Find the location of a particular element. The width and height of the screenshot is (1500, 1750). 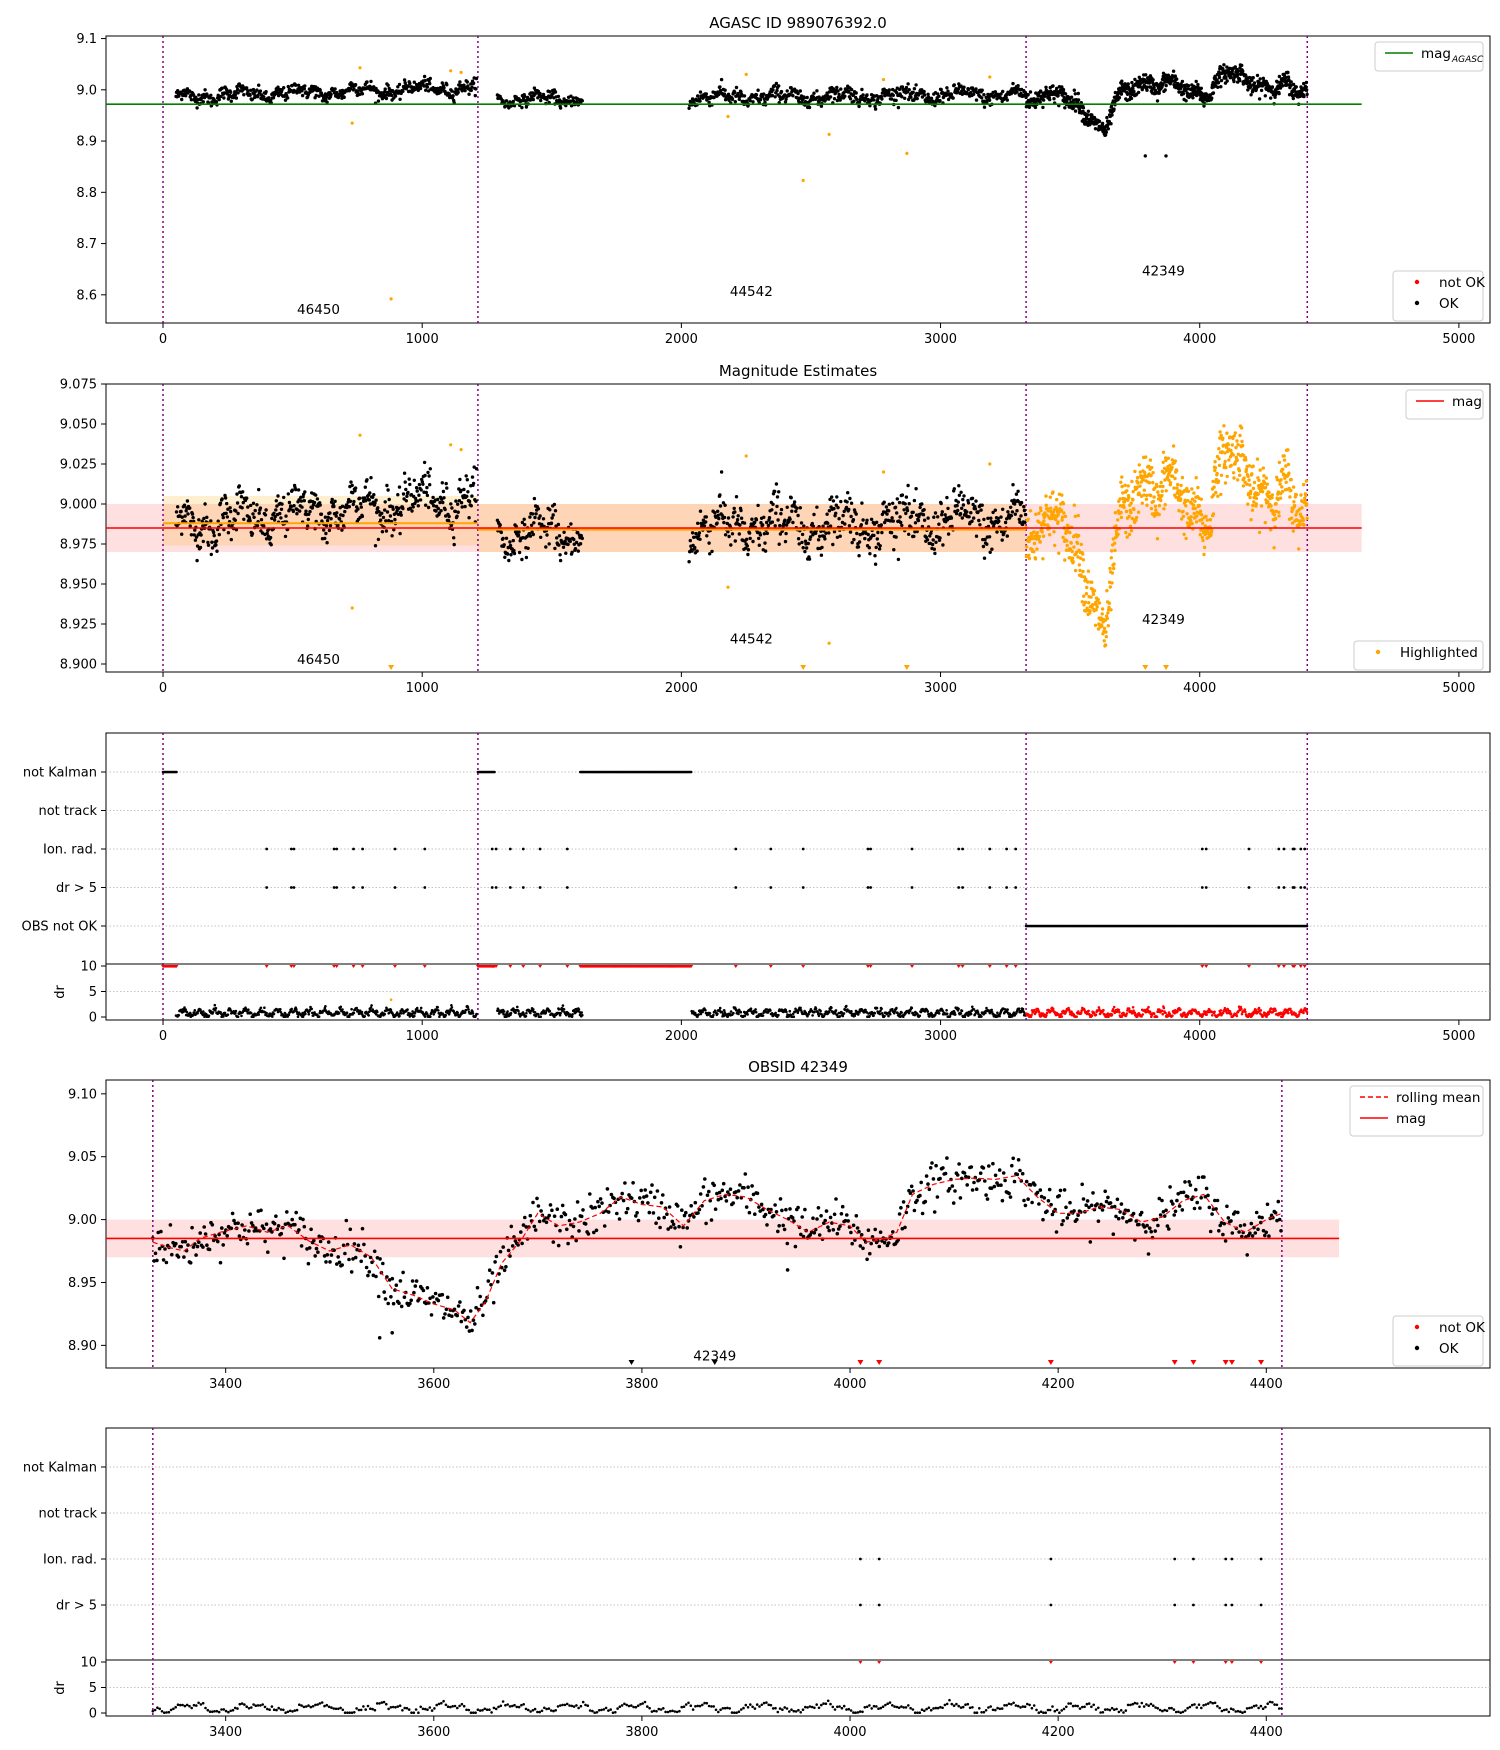

plot-area is located at coordinates (734, 528).